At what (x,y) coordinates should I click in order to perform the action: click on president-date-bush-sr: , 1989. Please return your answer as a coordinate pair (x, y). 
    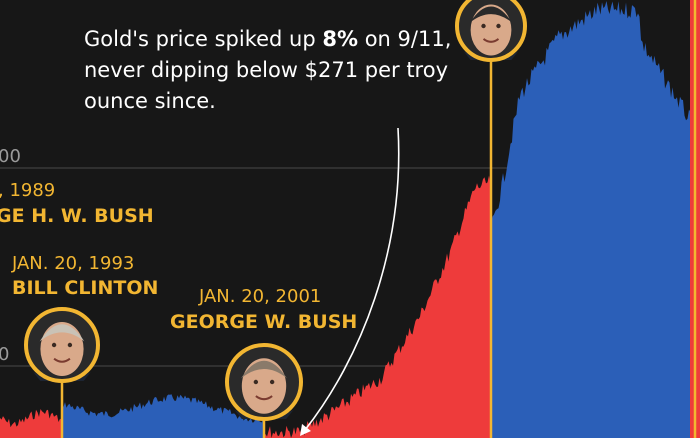
    Looking at the image, I should click on (28, 190).